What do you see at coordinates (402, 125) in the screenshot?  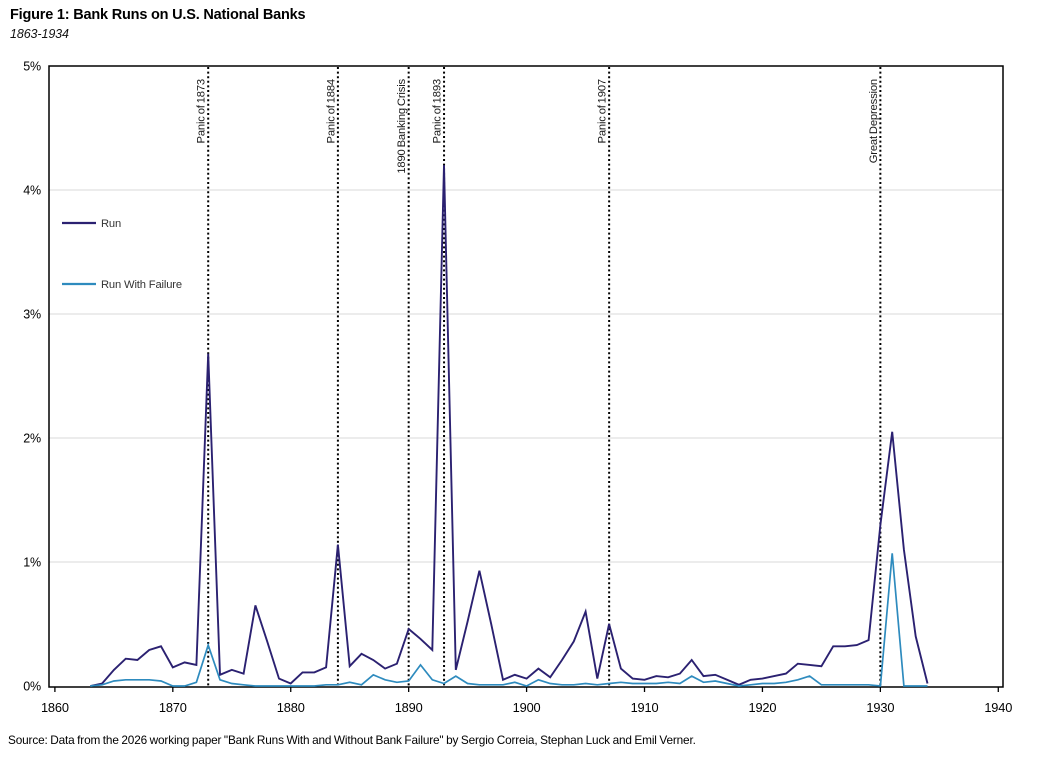 I see `event-label-1890-banking-crisis: 1890 Banking Crisis` at bounding box center [402, 125].